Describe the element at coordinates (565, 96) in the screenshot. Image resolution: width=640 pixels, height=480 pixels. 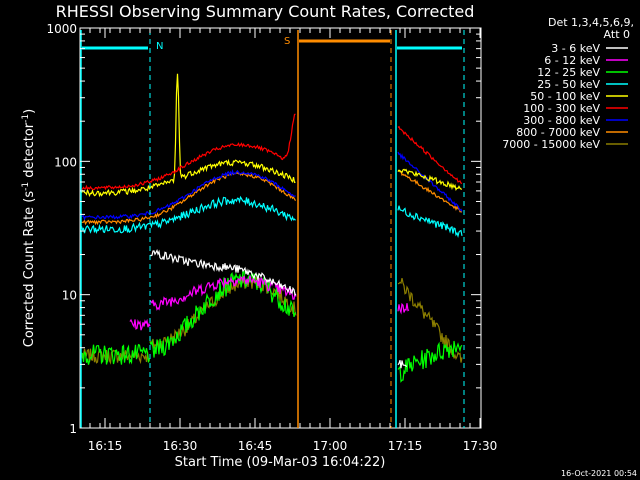
I see `legend-label-4: 50 - 100 keV` at that location.